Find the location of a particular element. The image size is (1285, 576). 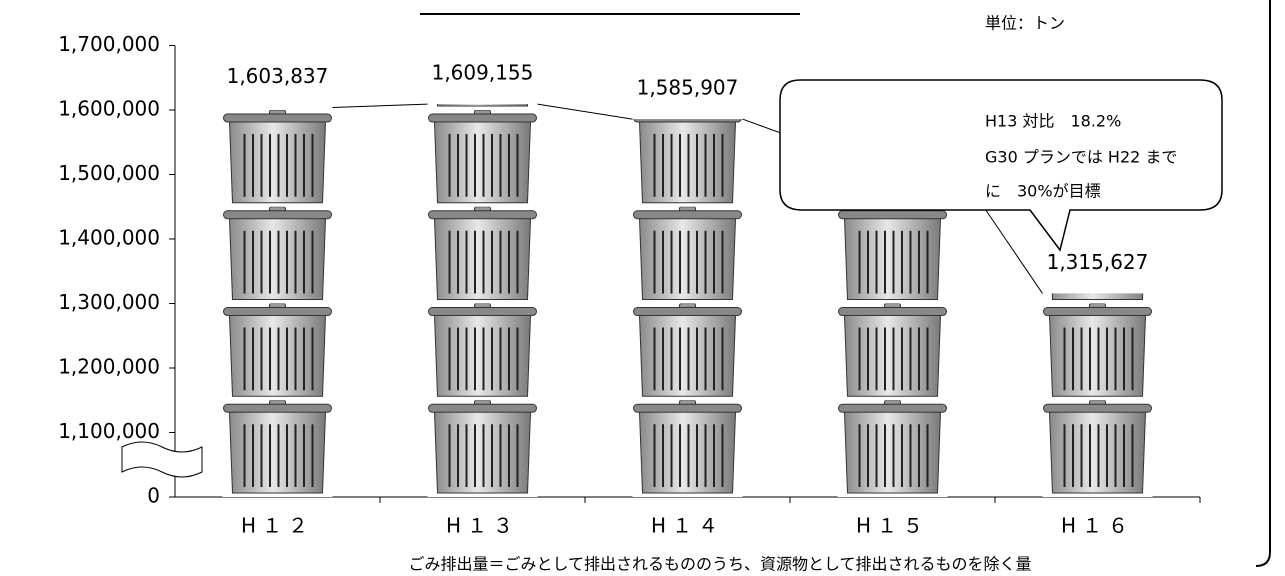

x-tick-label: H１３ is located at coordinates (482, 526).